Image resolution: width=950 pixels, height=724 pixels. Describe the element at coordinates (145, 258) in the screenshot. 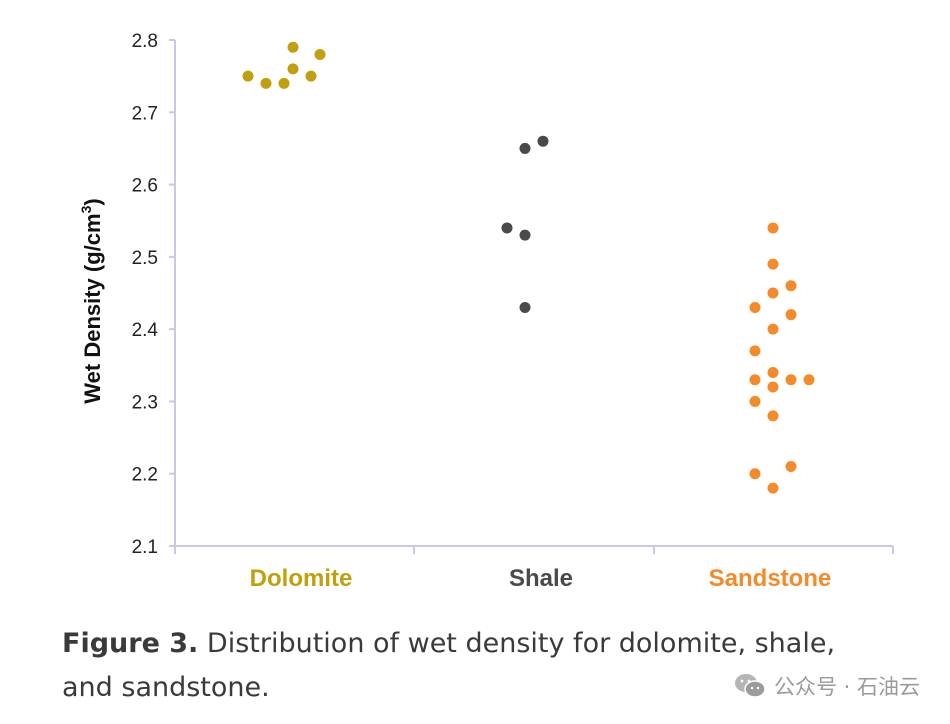

I see `y-tick-label: 2.5` at that location.